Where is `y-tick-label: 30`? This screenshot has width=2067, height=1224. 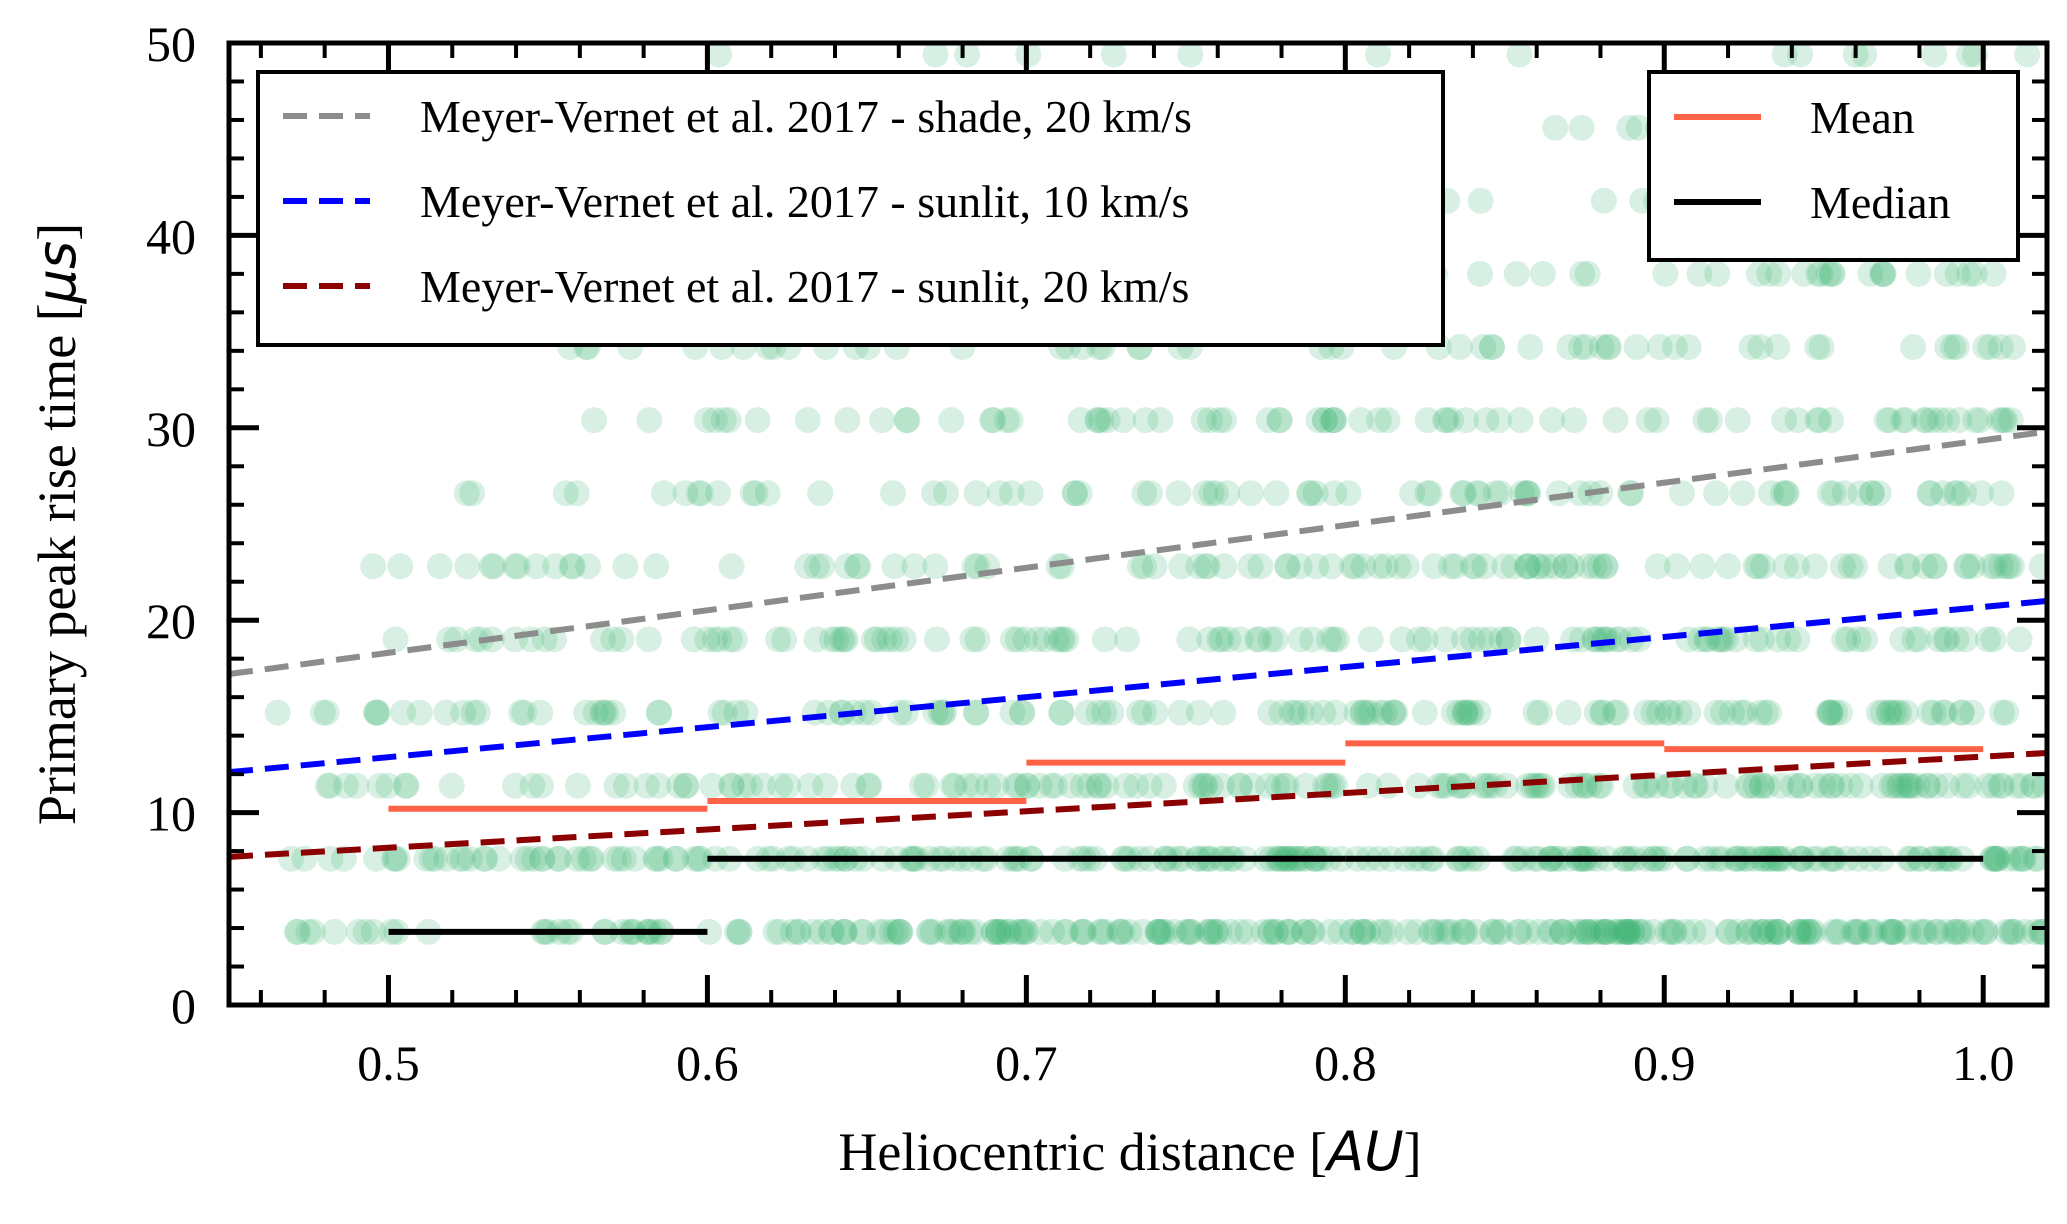
y-tick-label: 30 is located at coordinates (171, 429).